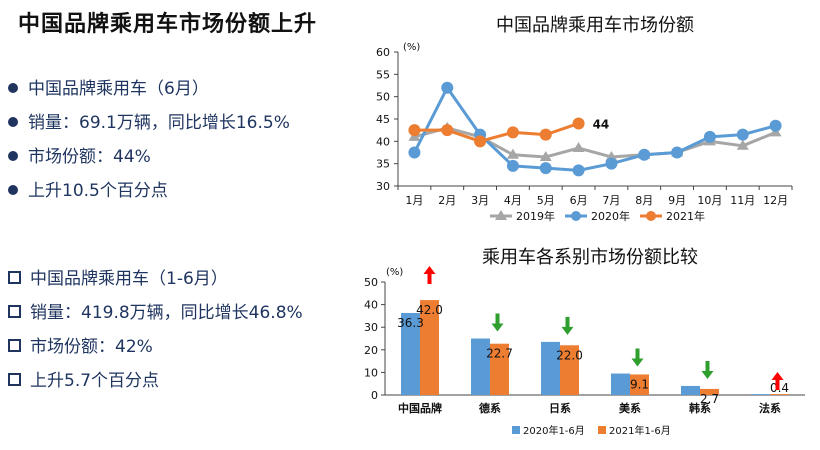  I want to click on list-item: 中国品牌乘用车（1-6月）, so click(155, 279).